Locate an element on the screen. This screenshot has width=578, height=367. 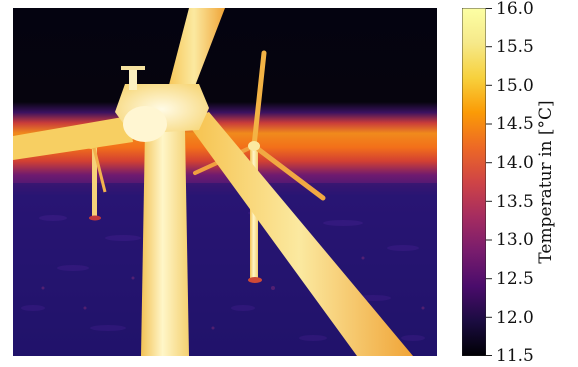
colorbar is located at coordinates (474, 182).